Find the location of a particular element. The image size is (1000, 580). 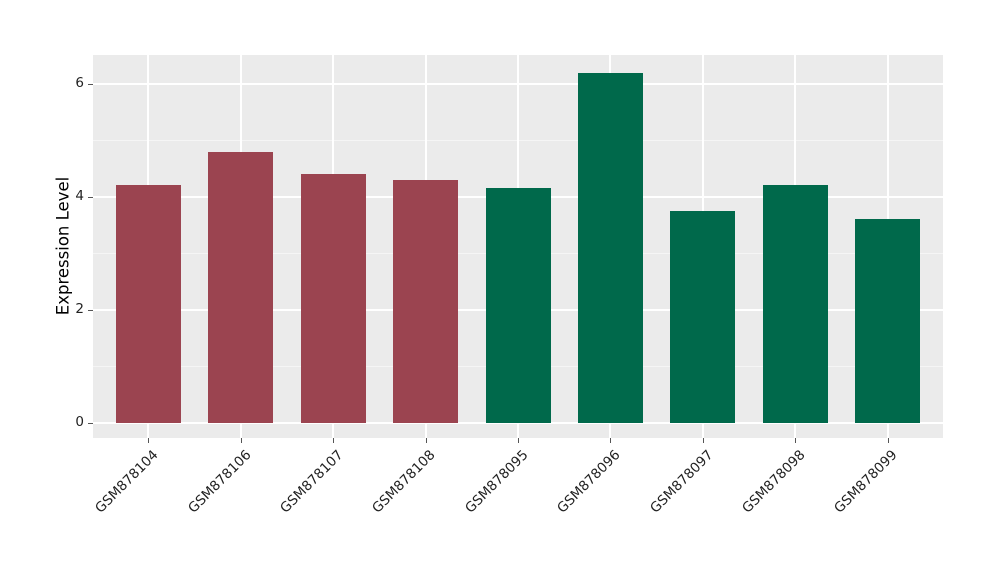

x-tick-label: GSM878106 is located at coordinates (219, 482).